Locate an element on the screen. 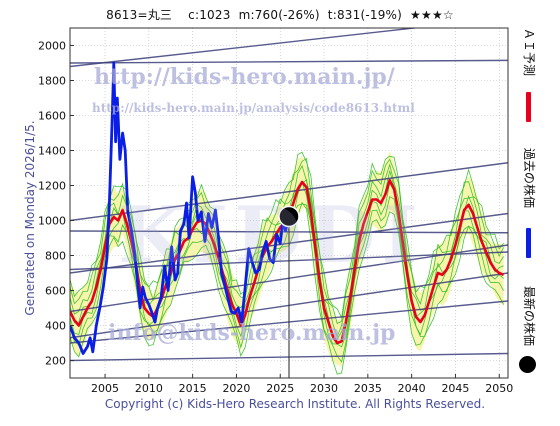 The image size is (560, 426). generated-date-label: Generated on Monday 2026/1/5. is located at coordinates (30, 218).